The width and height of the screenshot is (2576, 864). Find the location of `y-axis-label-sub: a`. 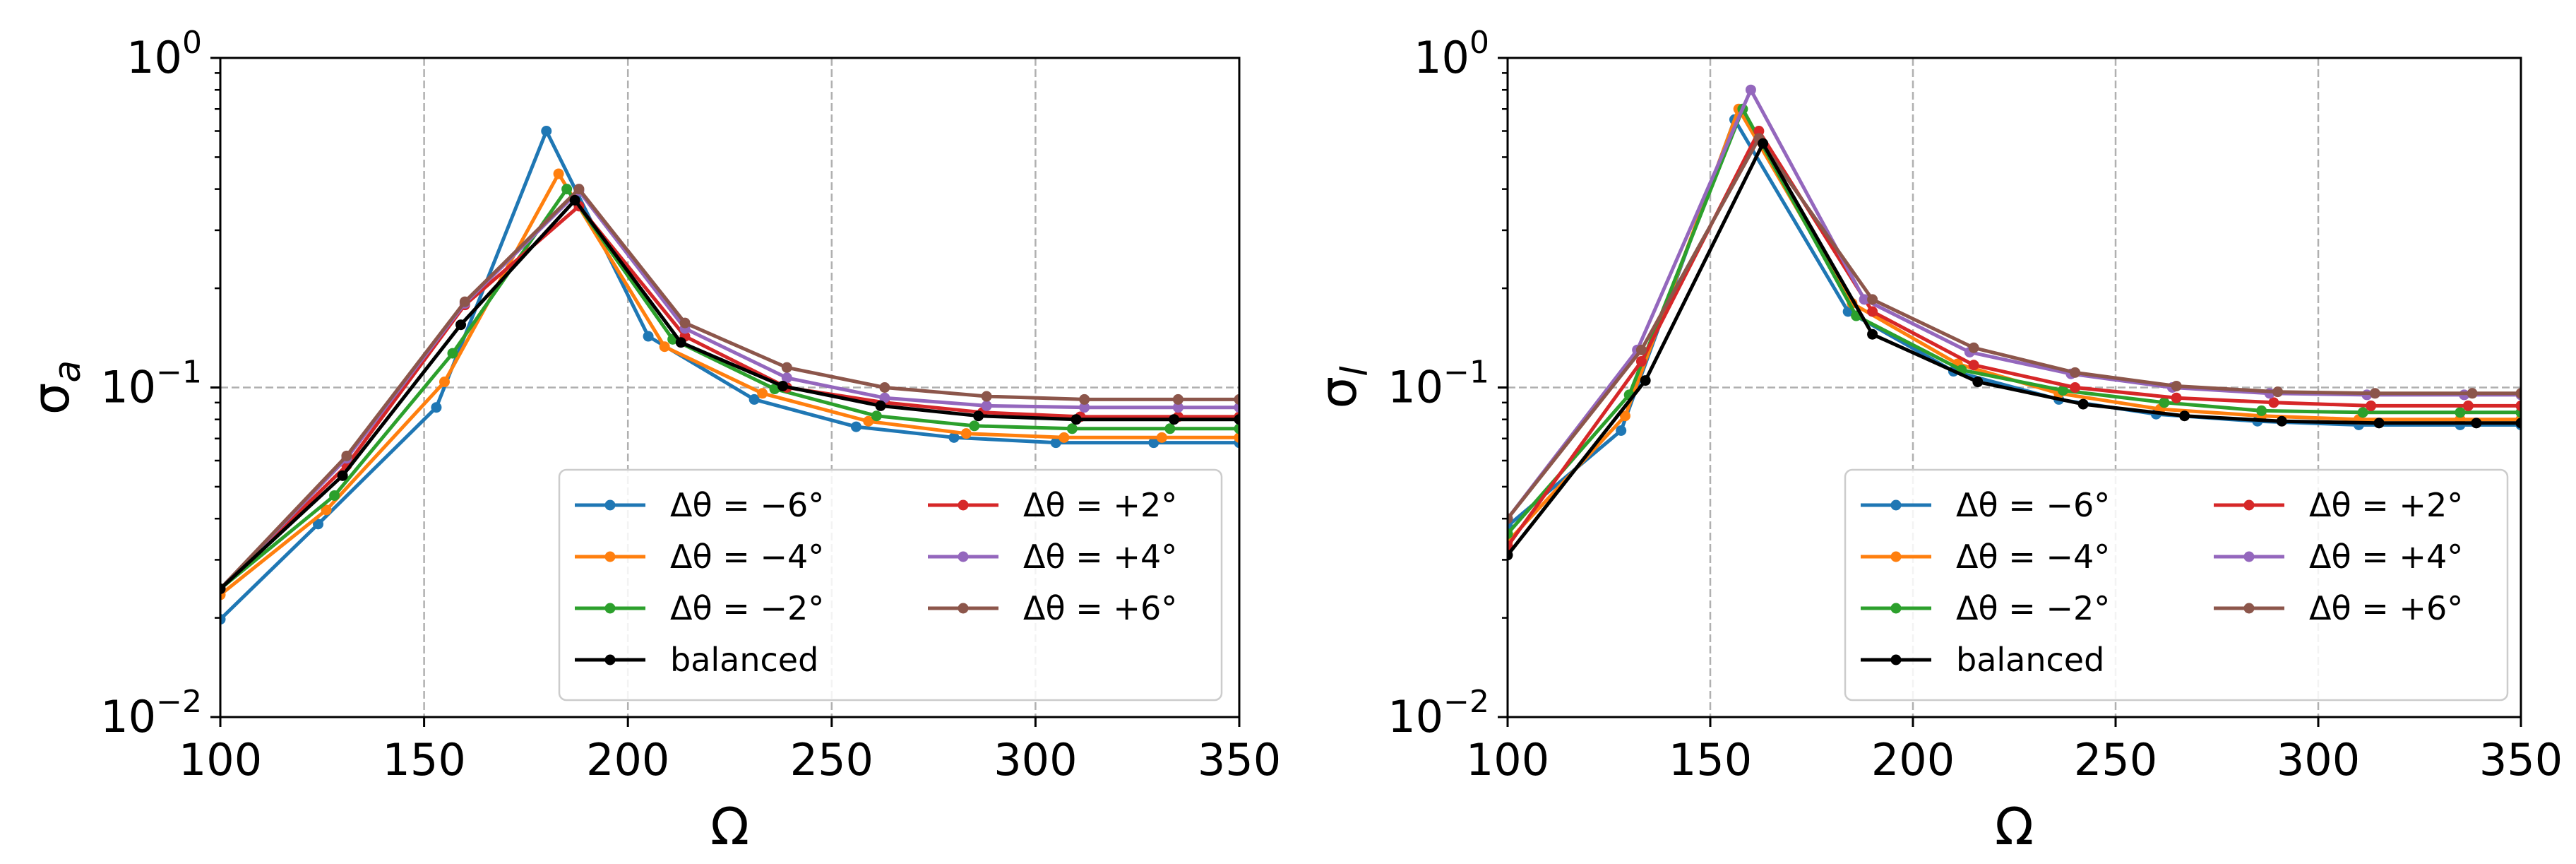

y-axis-label-sub: a is located at coordinates (68, 371).